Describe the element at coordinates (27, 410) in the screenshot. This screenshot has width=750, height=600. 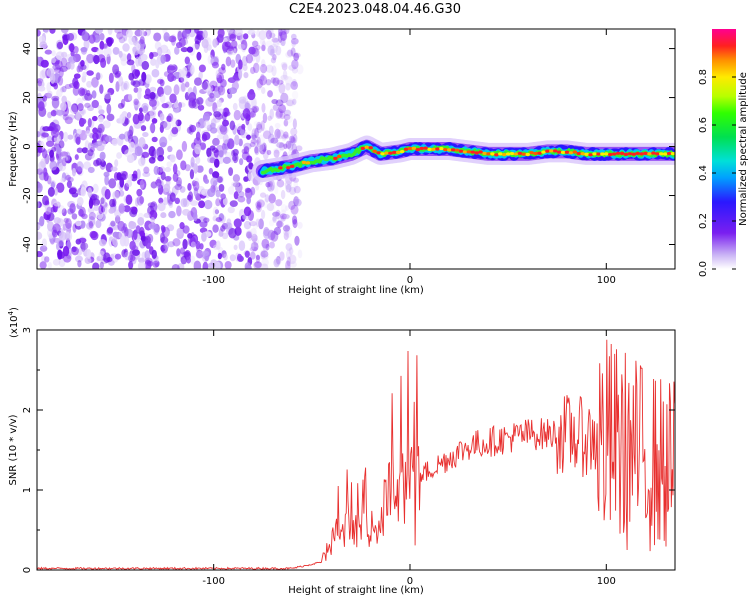
I see `snr-ytick-label: 2` at that location.